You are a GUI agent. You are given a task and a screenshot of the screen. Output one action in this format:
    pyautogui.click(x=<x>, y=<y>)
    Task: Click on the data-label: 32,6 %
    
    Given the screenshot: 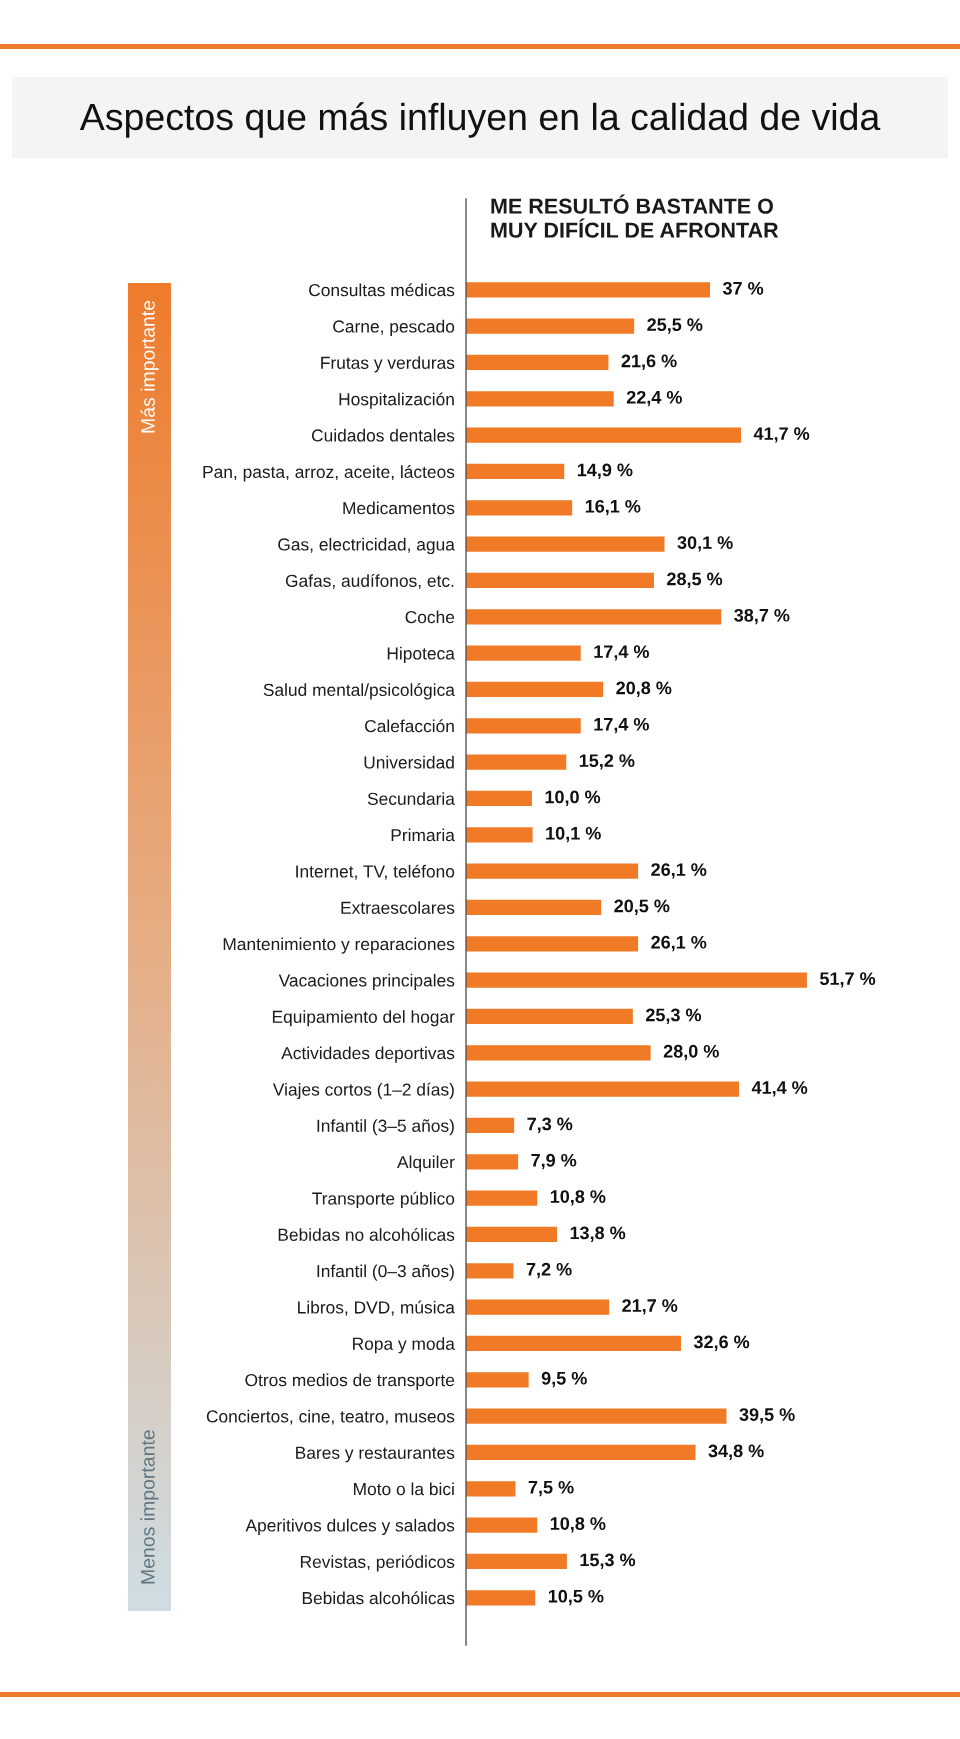 What is the action you would take?
    pyautogui.click(x=721, y=1343)
    